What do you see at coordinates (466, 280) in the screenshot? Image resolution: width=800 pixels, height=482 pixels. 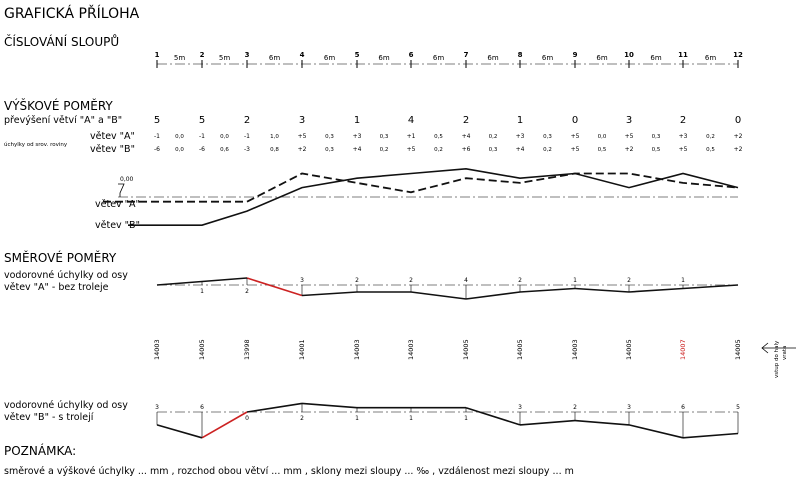 I see `deviation-a-label: 4` at bounding box center [466, 280].